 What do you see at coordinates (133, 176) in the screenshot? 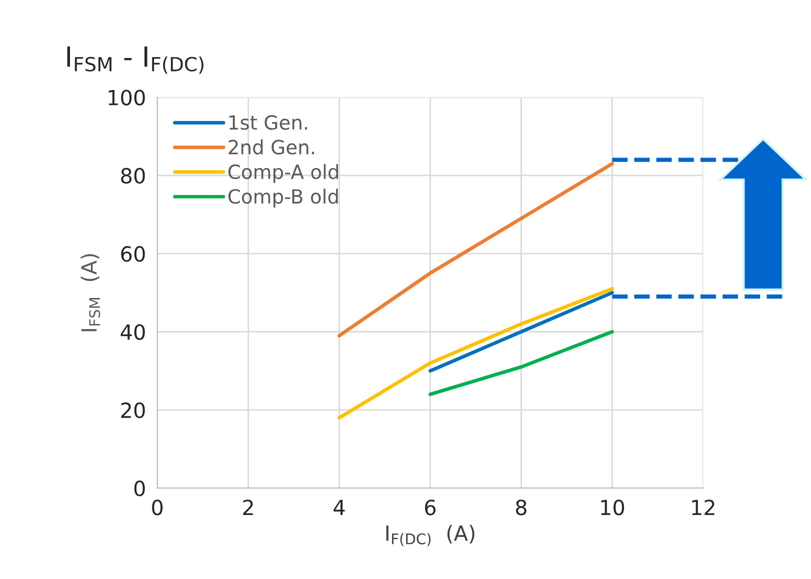
I see `y-tick-label: 80` at bounding box center [133, 176].